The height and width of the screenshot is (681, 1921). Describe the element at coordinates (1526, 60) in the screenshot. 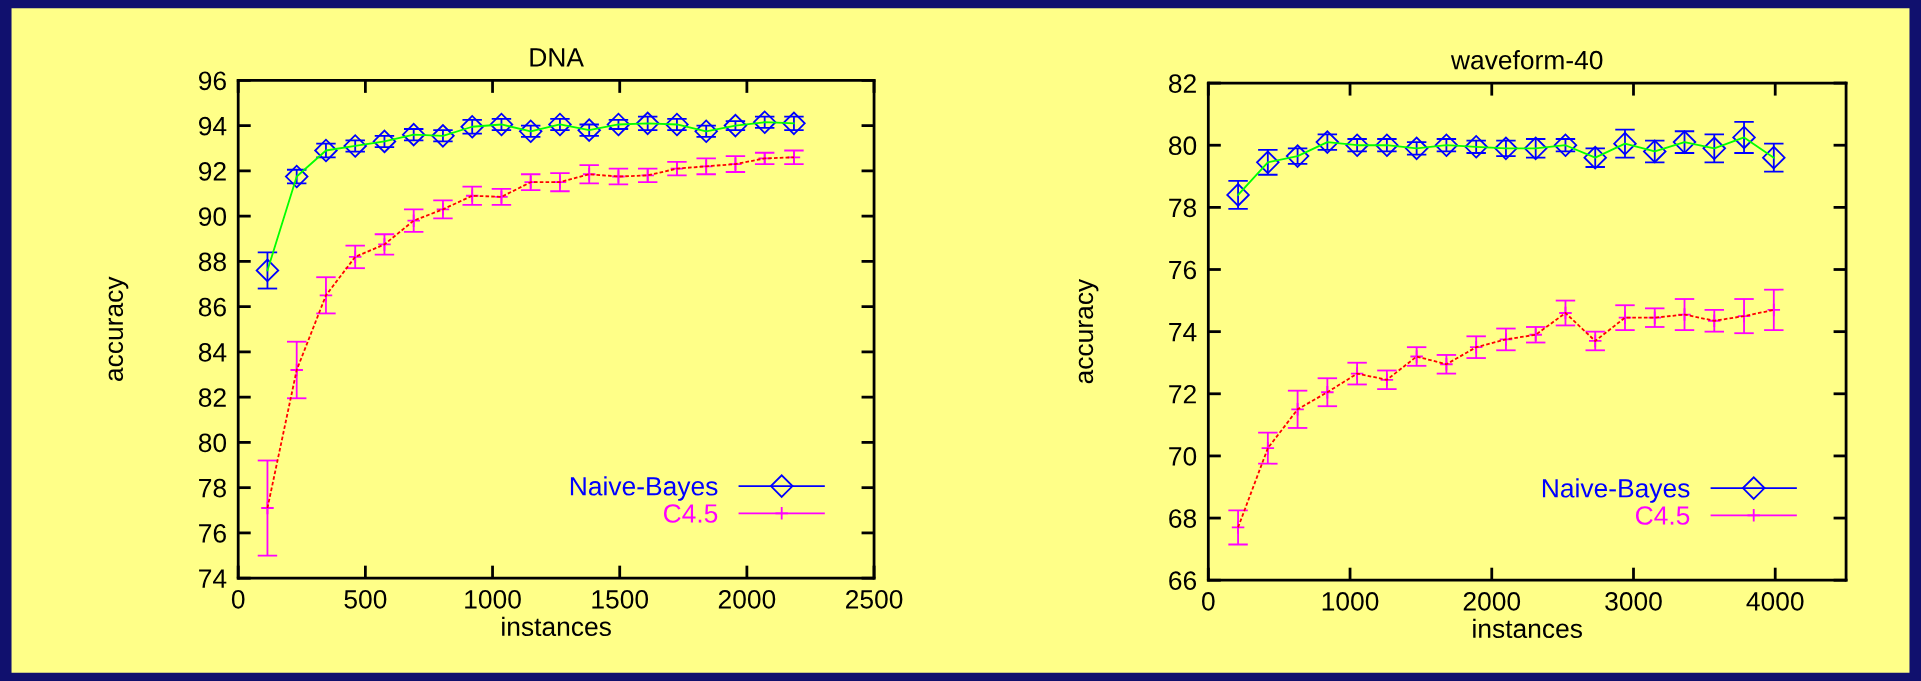

I see `chart-title: waveform-40` at that location.